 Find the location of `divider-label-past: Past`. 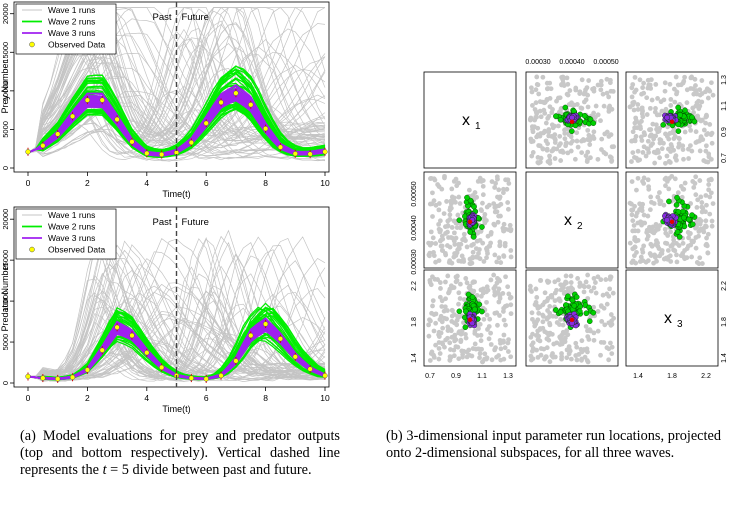

divider-label-past: Past is located at coordinates (161, 222).